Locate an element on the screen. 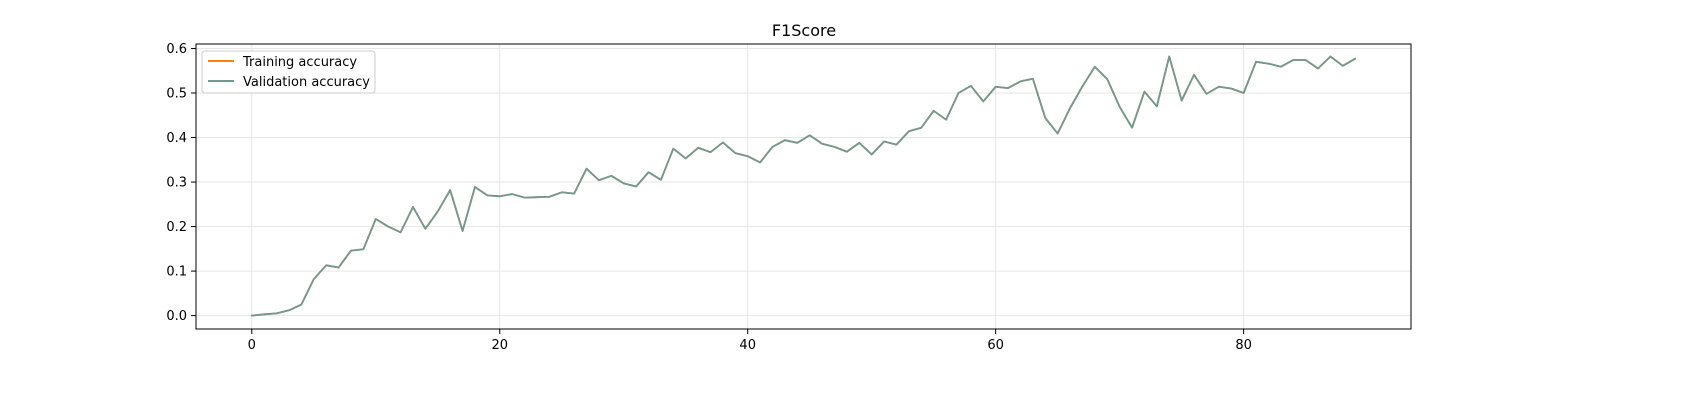 The height and width of the screenshot is (400, 1700). y-tick-label: 0.0 is located at coordinates (176, 316).